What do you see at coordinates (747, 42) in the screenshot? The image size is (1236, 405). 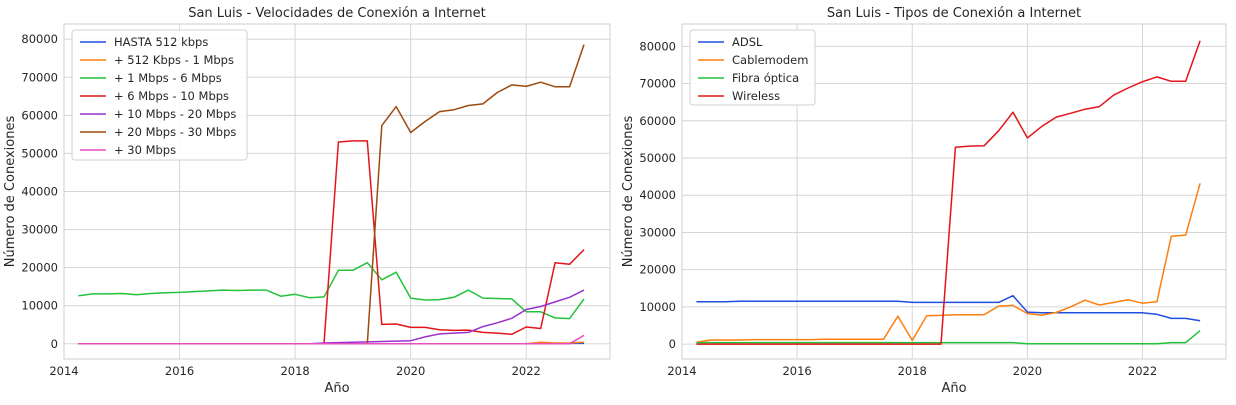 I see `legend-entry: ADSL` at bounding box center [747, 42].